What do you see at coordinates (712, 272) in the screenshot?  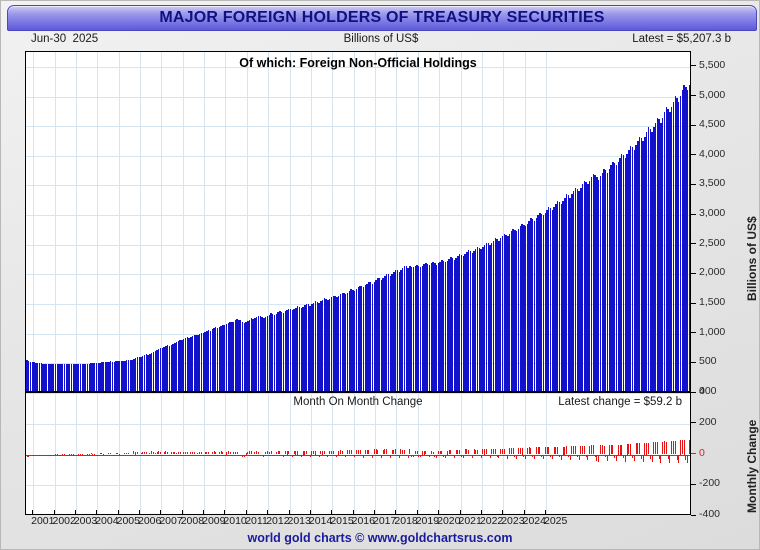 I see `y-axis-tick-label: 2,000` at bounding box center [712, 272].